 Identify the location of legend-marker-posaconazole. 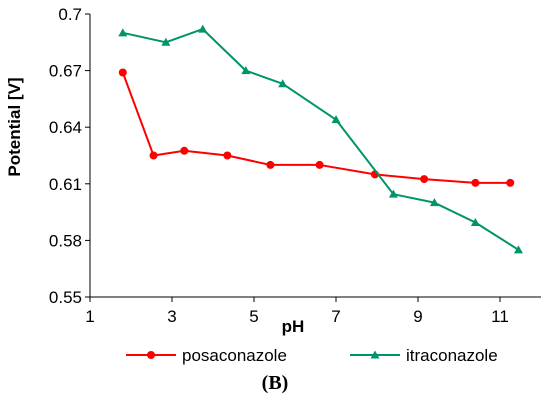
(151, 355).